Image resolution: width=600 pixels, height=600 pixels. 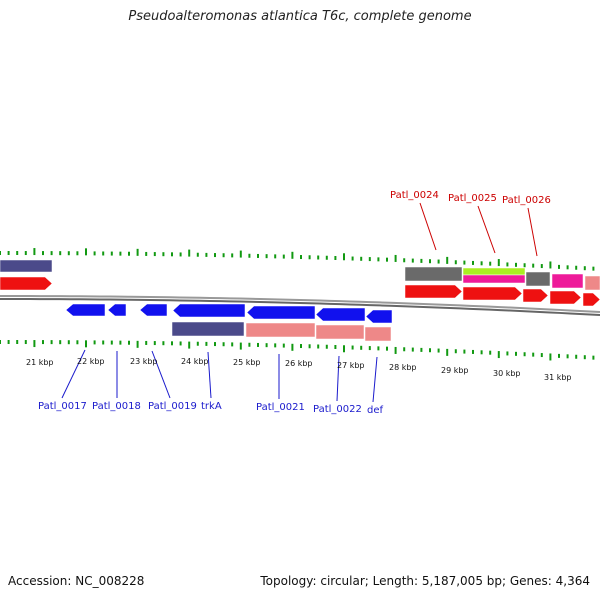 I want to click on cog-block-def, so click(x=378, y=334).